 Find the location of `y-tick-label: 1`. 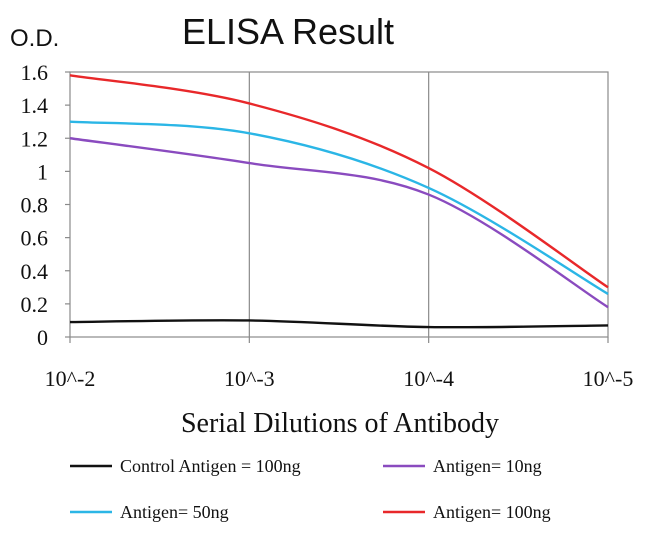

y-tick-label: 1 is located at coordinates (42, 171).